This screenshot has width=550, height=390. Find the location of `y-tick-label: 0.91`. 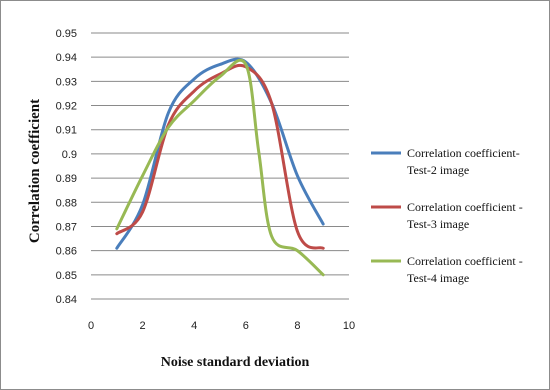

y-tick-label: 0.91 is located at coordinates (66, 131).